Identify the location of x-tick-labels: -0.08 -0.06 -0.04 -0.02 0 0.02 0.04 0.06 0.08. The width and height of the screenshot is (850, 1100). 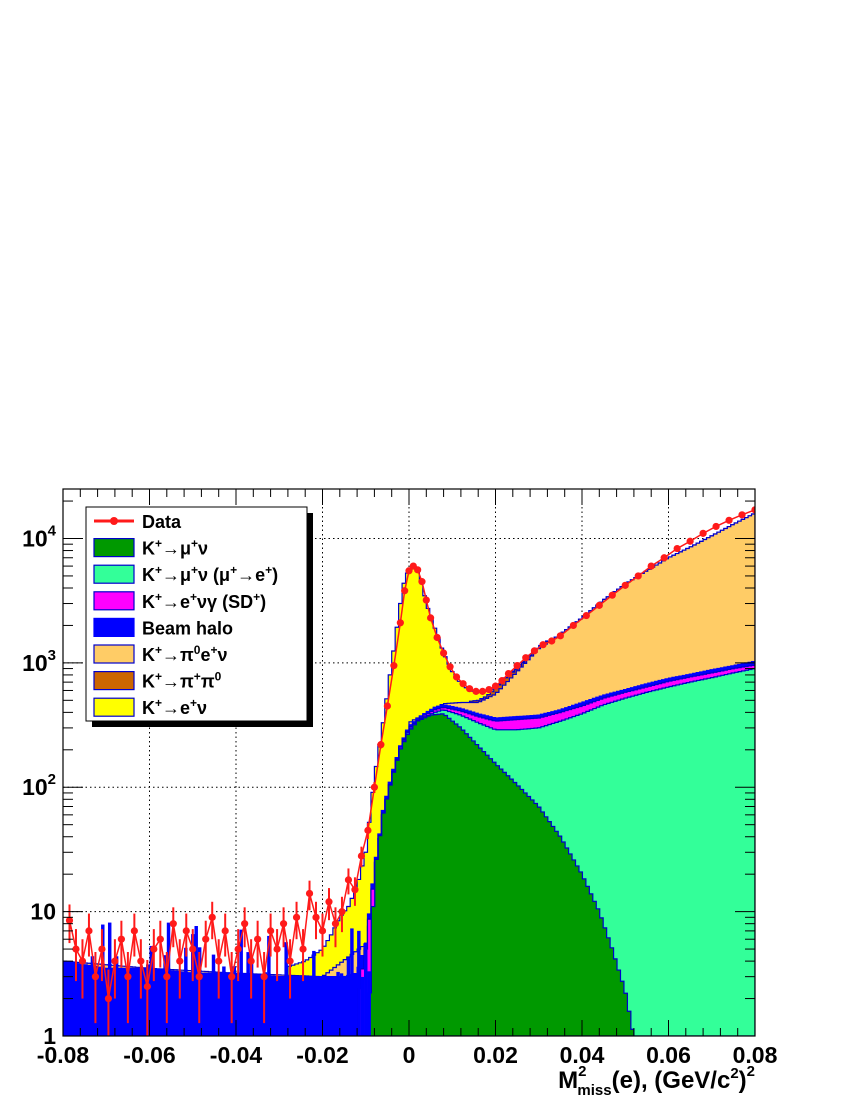
(407, 1055).